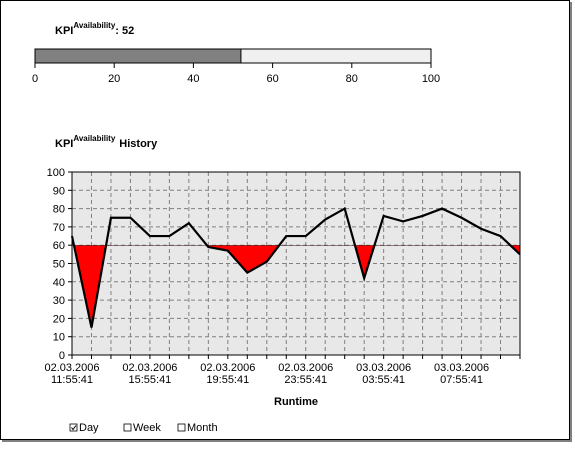 The width and height of the screenshot is (575, 450). What do you see at coordinates (114, 79) in the screenshot?
I see `x-tick-label: 20` at bounding box center [114, 79].